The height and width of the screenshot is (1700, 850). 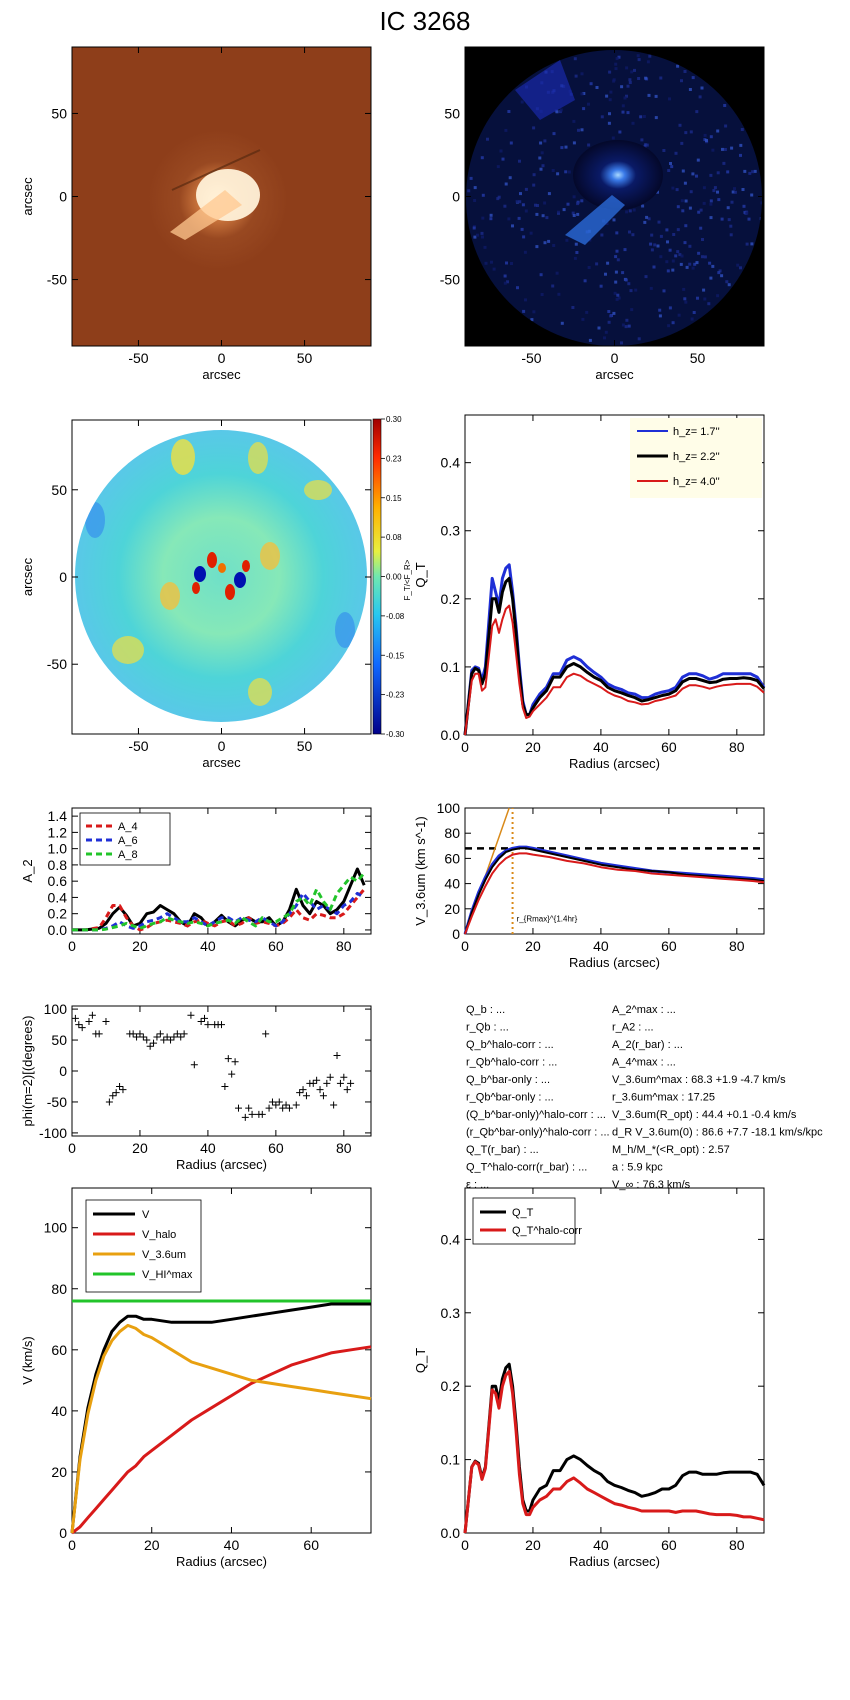 I want to click on param-right: r_3.6um^max : 17.25, so click(x=663, y=1098).